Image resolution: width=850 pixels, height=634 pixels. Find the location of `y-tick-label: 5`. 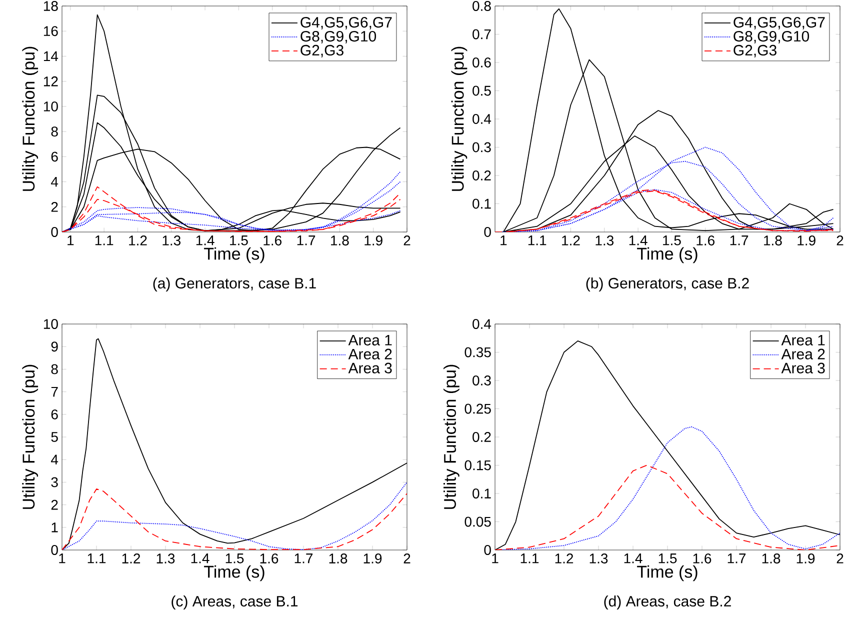

y-tick-label: 5 is located at coordinates (54, 437).